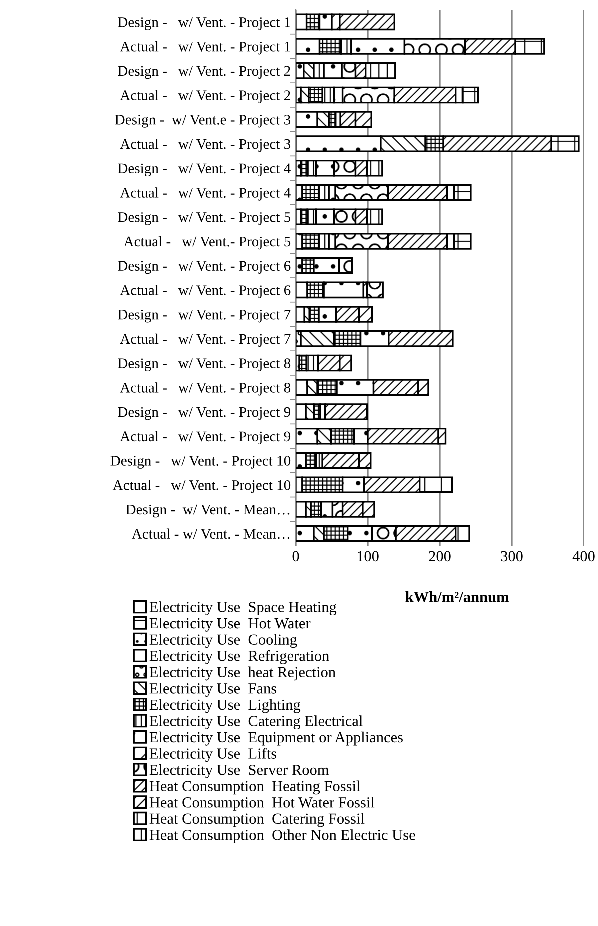 The image size is (598, 926). What do you see at coordinates (204, 73) in the screenshot?
I see `y-tick-label: Design - w/ Vent. - Project 2` at bounding box center [204, 73].